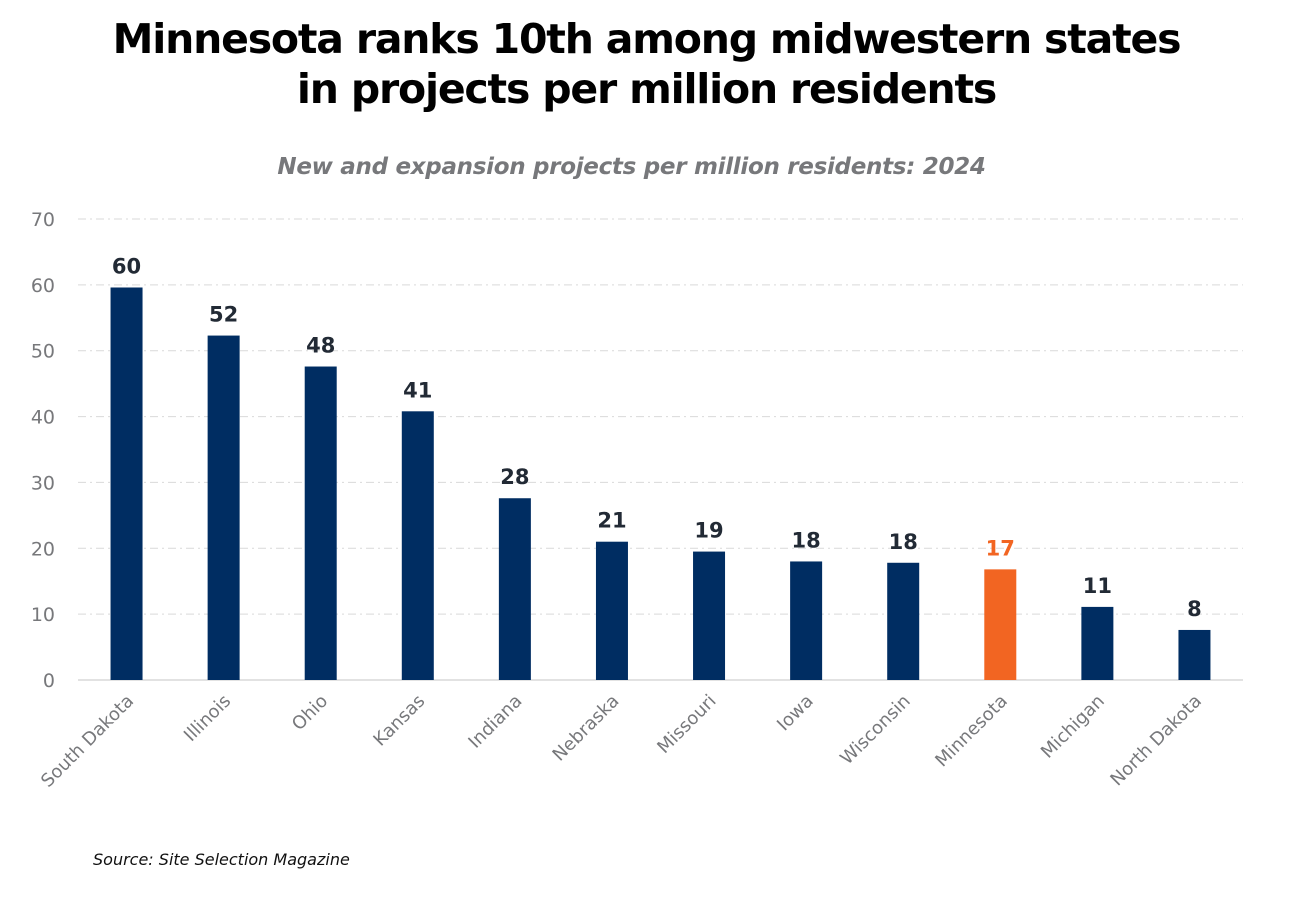 Image resolution: width=1293 pixels, height=907 pixels. What do you see at coordinates (221, 859) in the screenshot?
I see `source-note: Source: Site Selection Magazine` at bounding box center [221, 859].